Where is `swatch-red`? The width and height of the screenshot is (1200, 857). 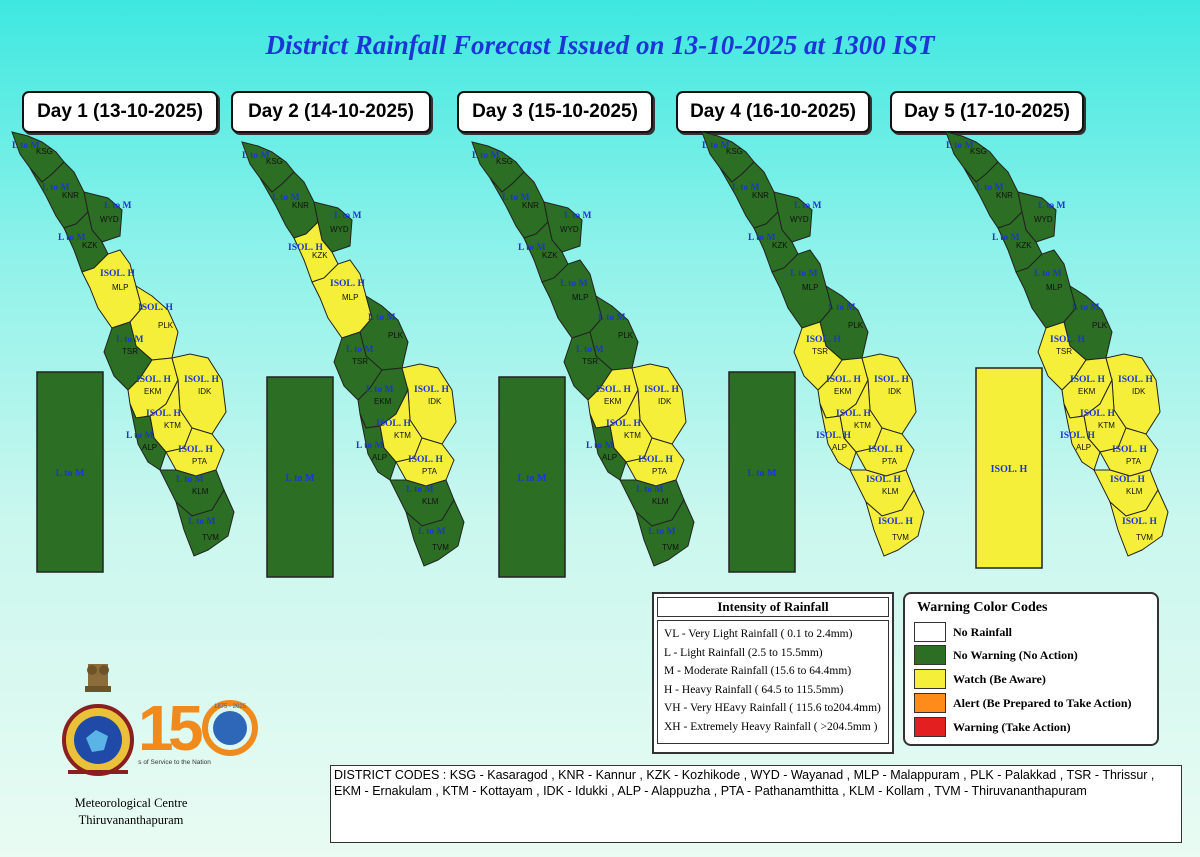
swatch-red is located at coordinates (930, 727).